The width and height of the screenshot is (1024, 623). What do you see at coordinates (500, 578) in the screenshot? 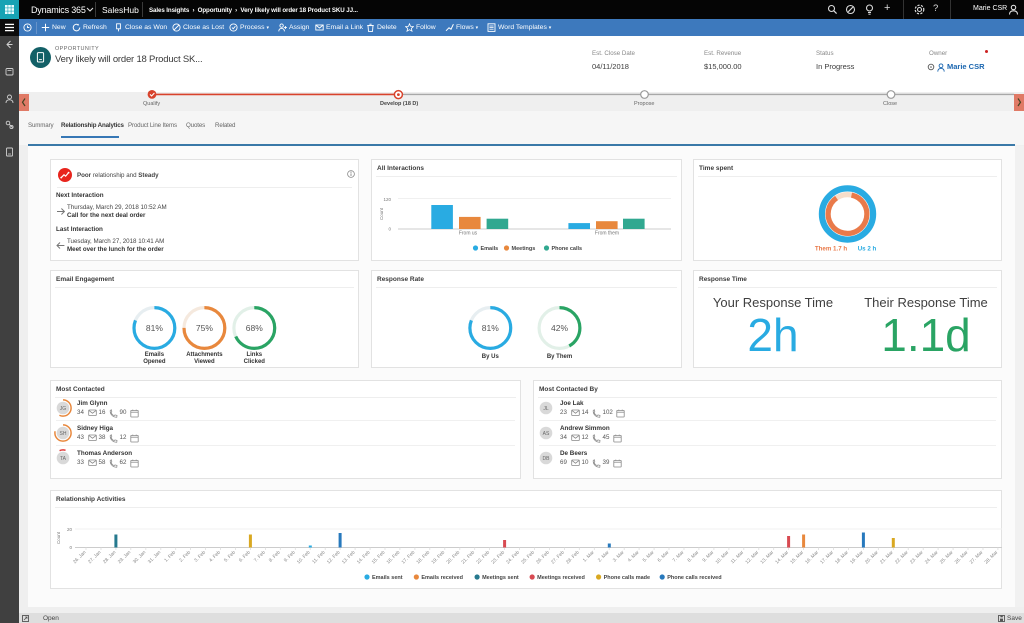
I see `svg-text: Meetings sent` at bounding box center [500, 578].